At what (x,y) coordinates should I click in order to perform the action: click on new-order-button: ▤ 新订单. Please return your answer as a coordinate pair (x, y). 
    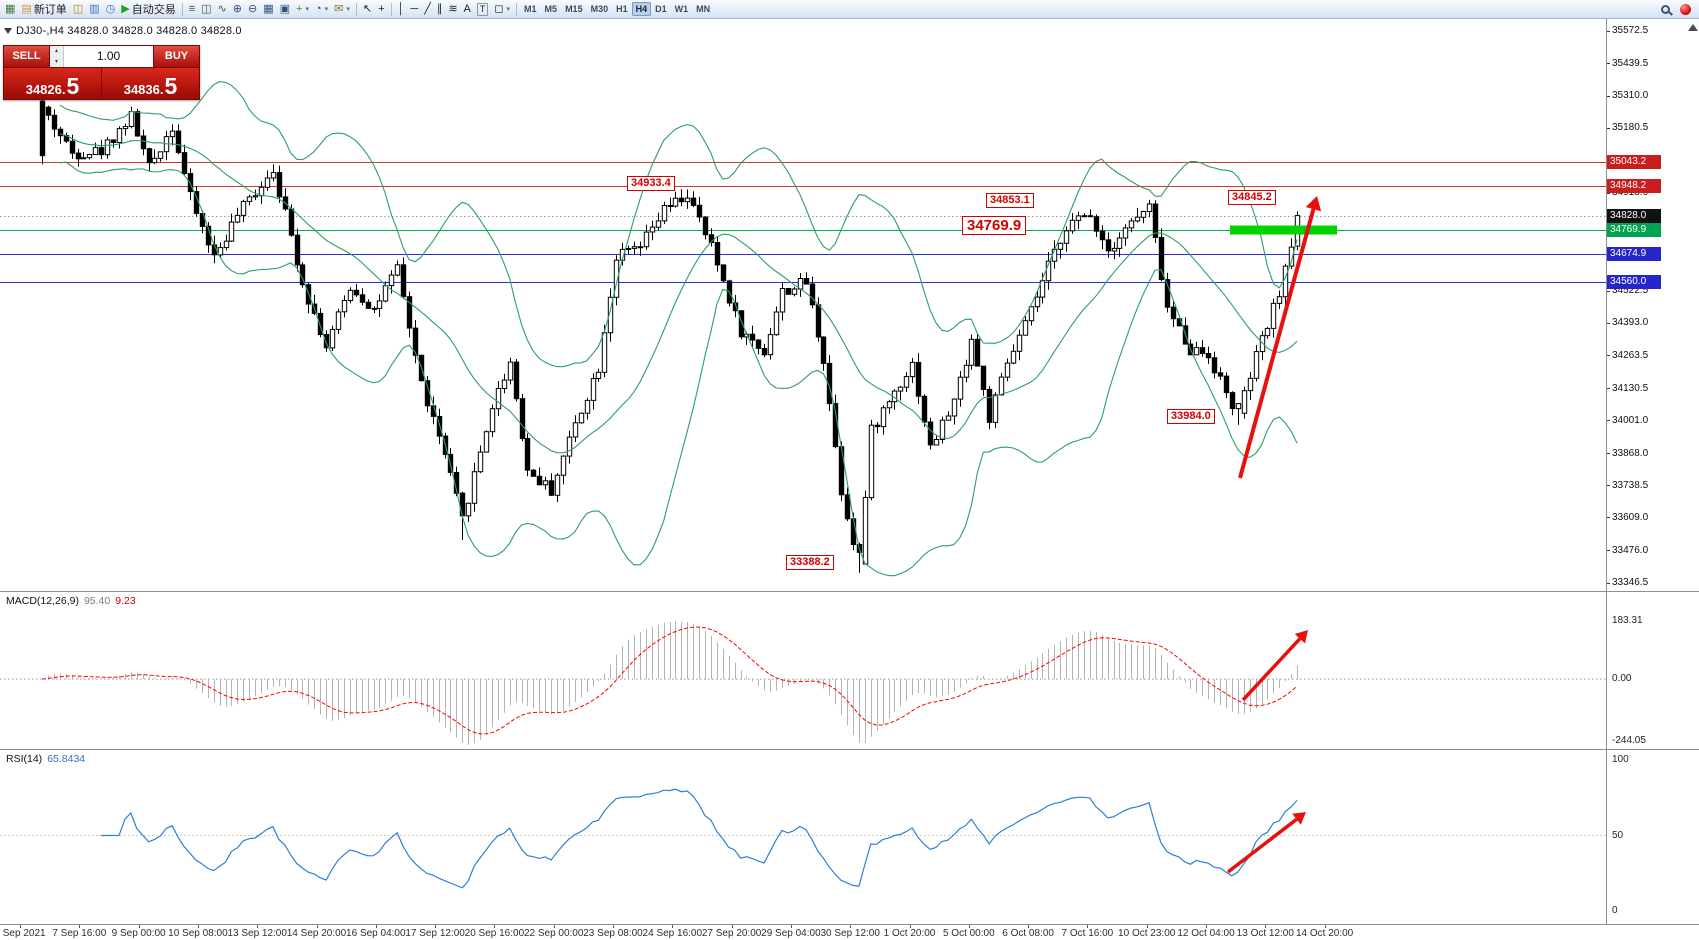
    Looking at the image, I should click on (43, 9).